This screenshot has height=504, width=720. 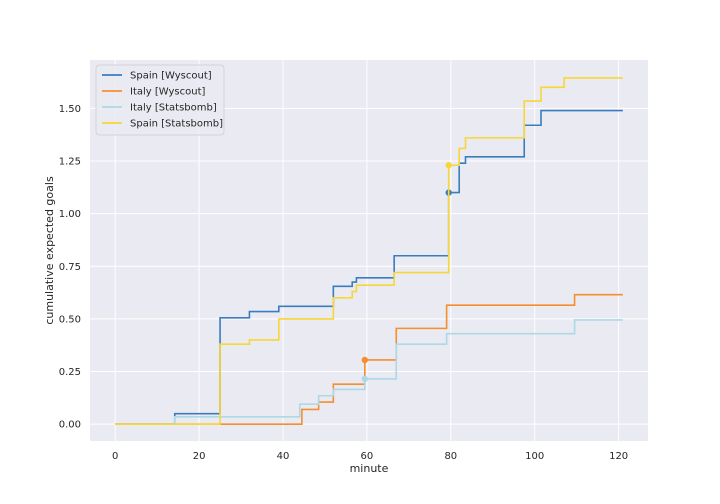 What do you see at coordinates (167, 92) in the screenshot?
I see `legend-entry: Italy [Wyscout]` at bounding box center [167, 92].